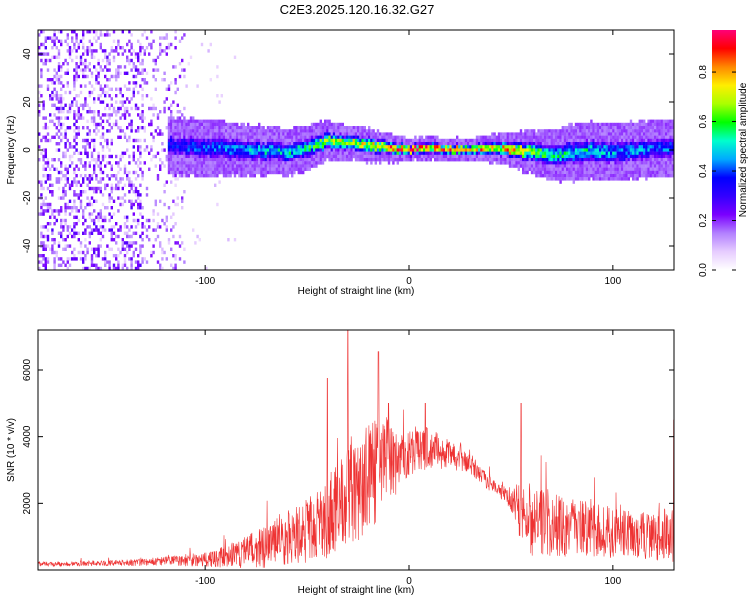 This screenshot has width=750, height=600. Describe the element at coordinates (703, 171) in the screenshot. I see `colorbar-tick-label: 0.4` at that location.